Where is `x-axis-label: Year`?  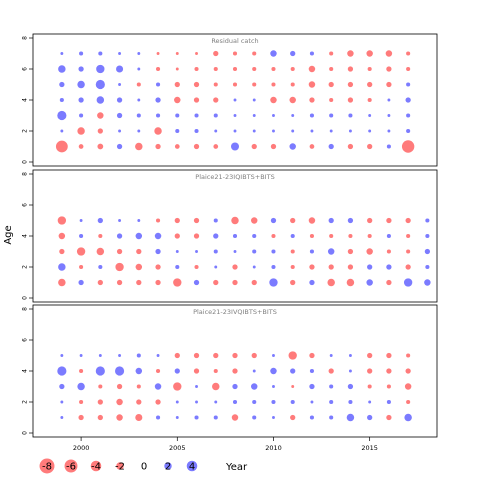
x-axis-label: Year is located at coordinates (236, 467).